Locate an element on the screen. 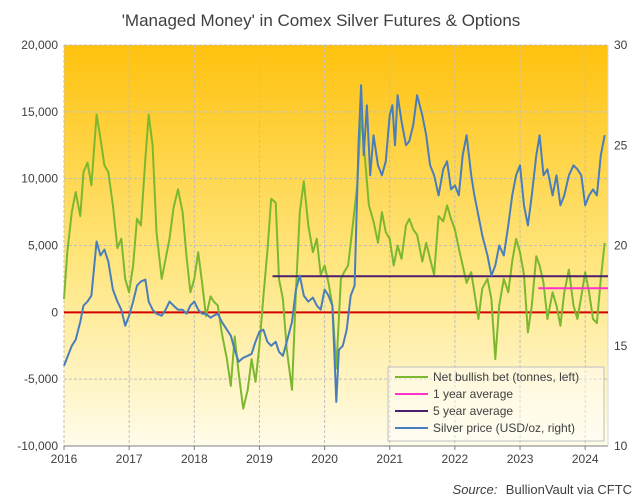  x-tick-label: 2019 is located at coordinates (259, 459).